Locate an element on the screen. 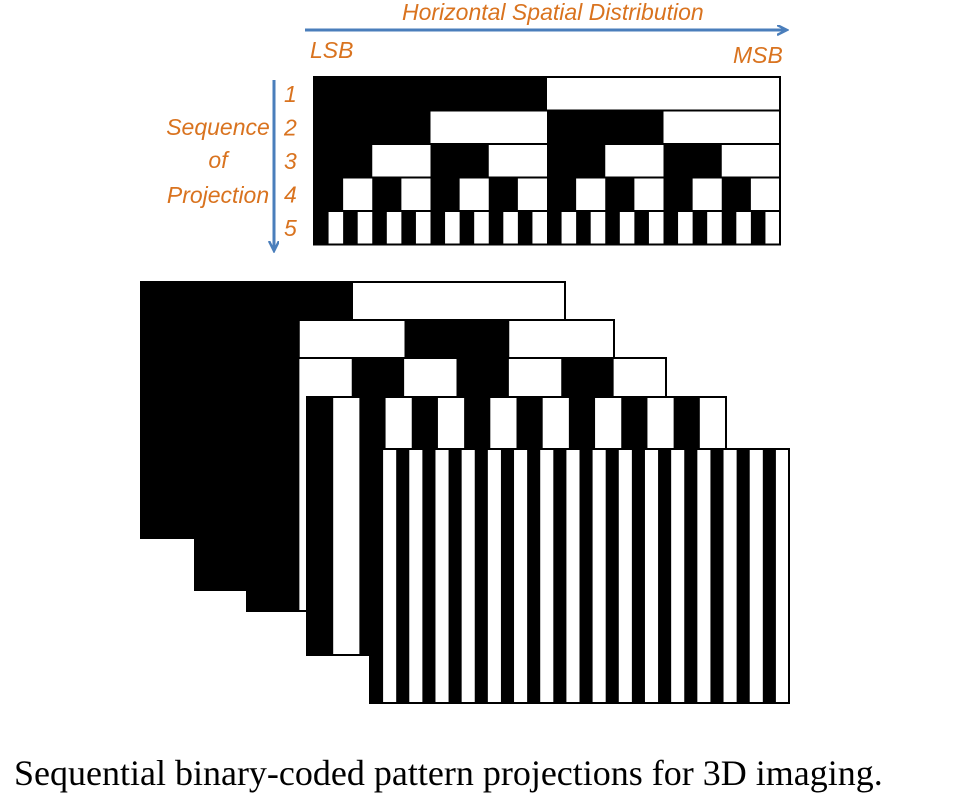 The width and height of the screenshot is (980, 805). top-pattern-grid is located at coordinates (547, 161).